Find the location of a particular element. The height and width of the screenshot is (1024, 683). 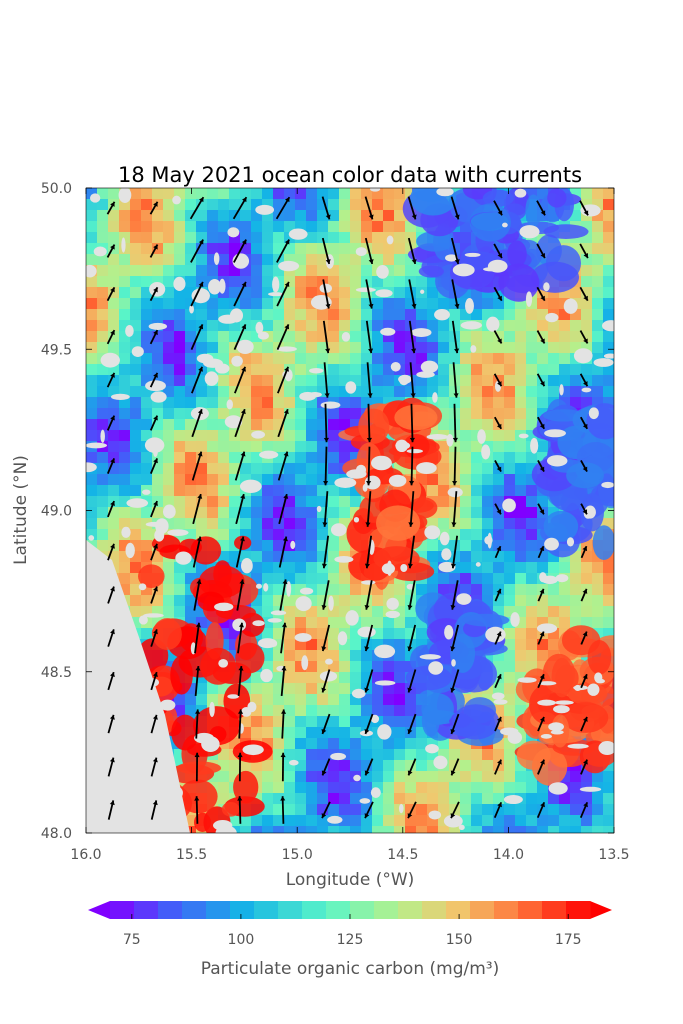

colorbar-bin is located at coordinates (386, 910).